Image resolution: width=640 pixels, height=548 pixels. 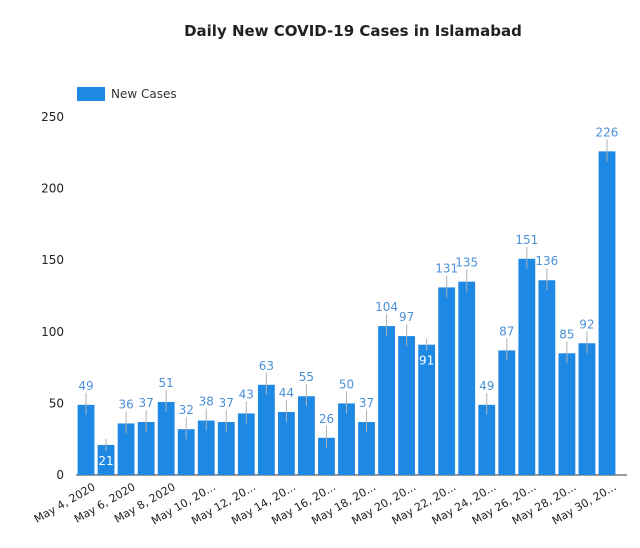 What do you see at coordinates (346, 384) in the screenshot?
I see `data-label: 50` at bounding box center [346, 384].